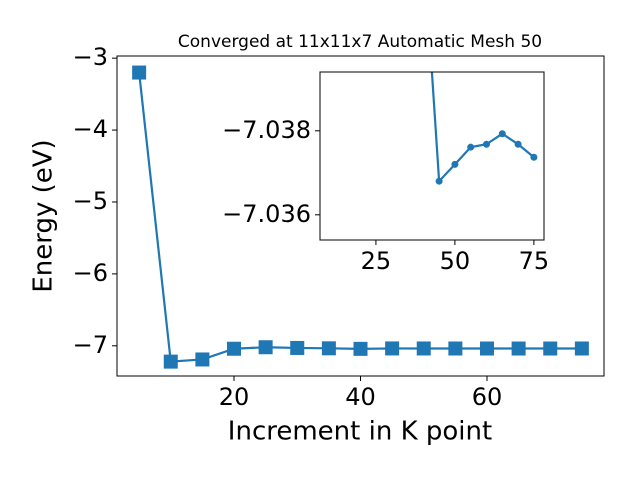  What do you see at coordinates (487, 397) in the screenshot?
I see `x-tick-label: 60` at bounding box center [487, 397].